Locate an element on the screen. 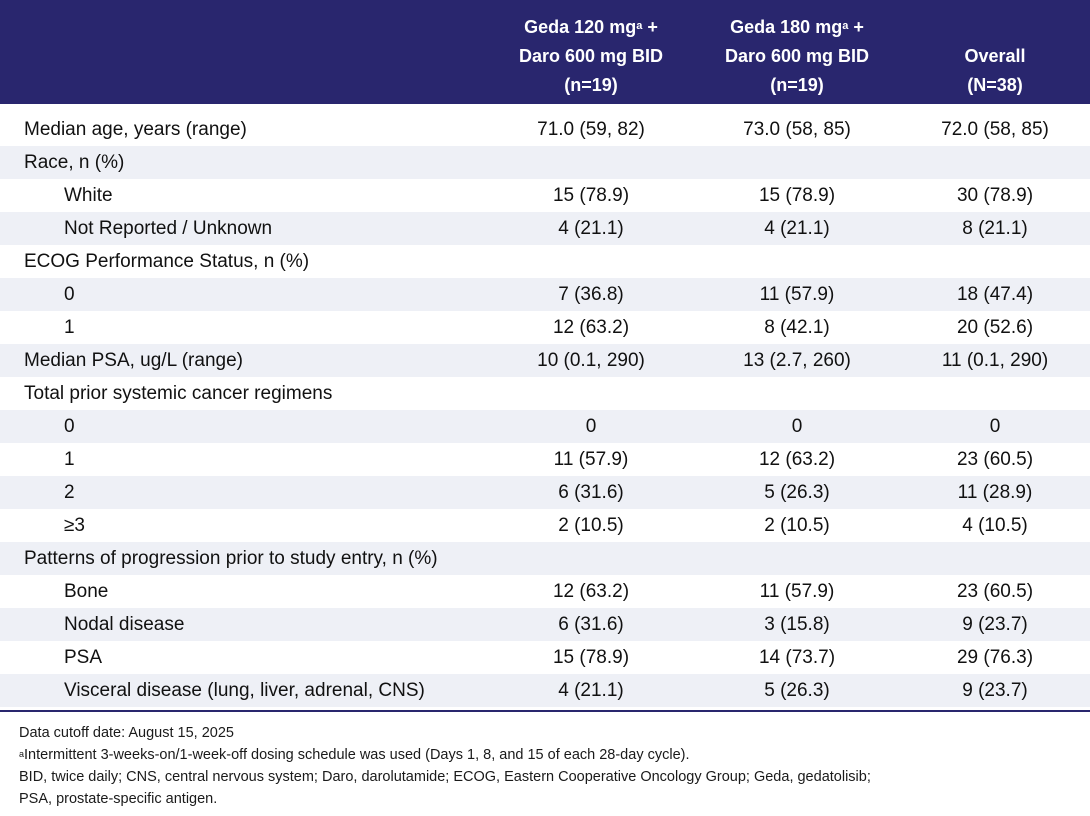 The width and height of the screenshot is (1090, 816). cell-overall: 18 (47.4) is located at coordinates (995, 294).